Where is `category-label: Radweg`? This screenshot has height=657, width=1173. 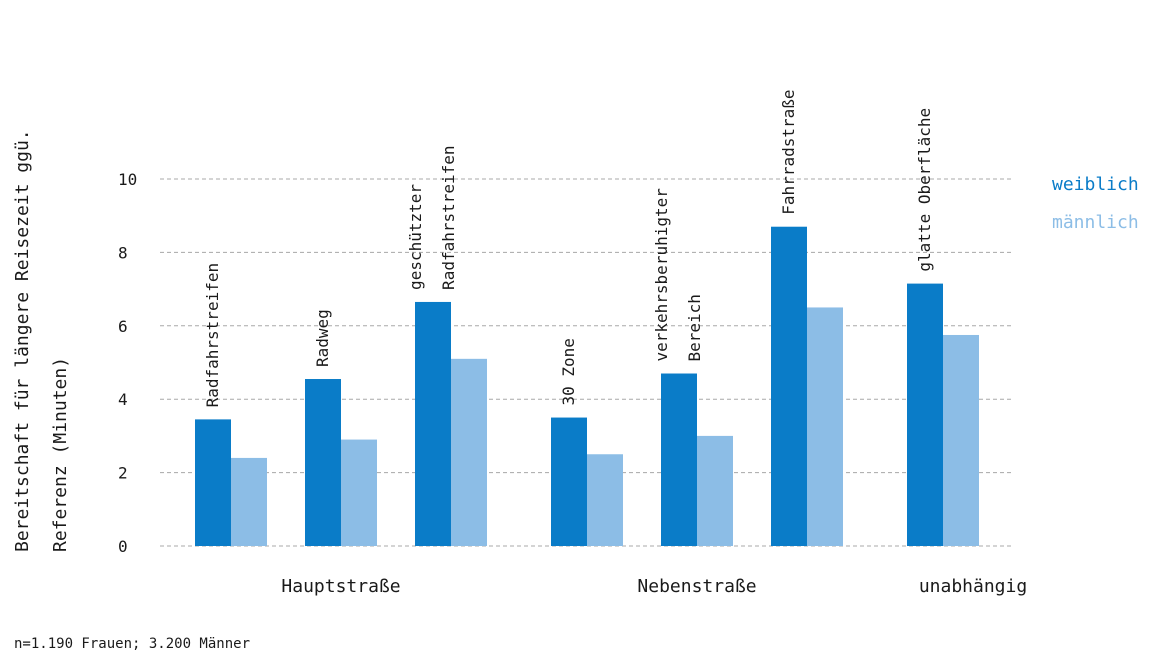
category-label: Radweg is located at coordinates (322, 338).